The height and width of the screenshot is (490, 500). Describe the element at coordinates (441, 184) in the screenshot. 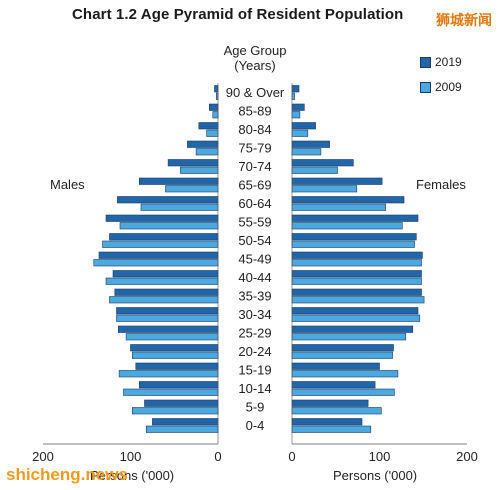

I see `females-label: Females` at that location.